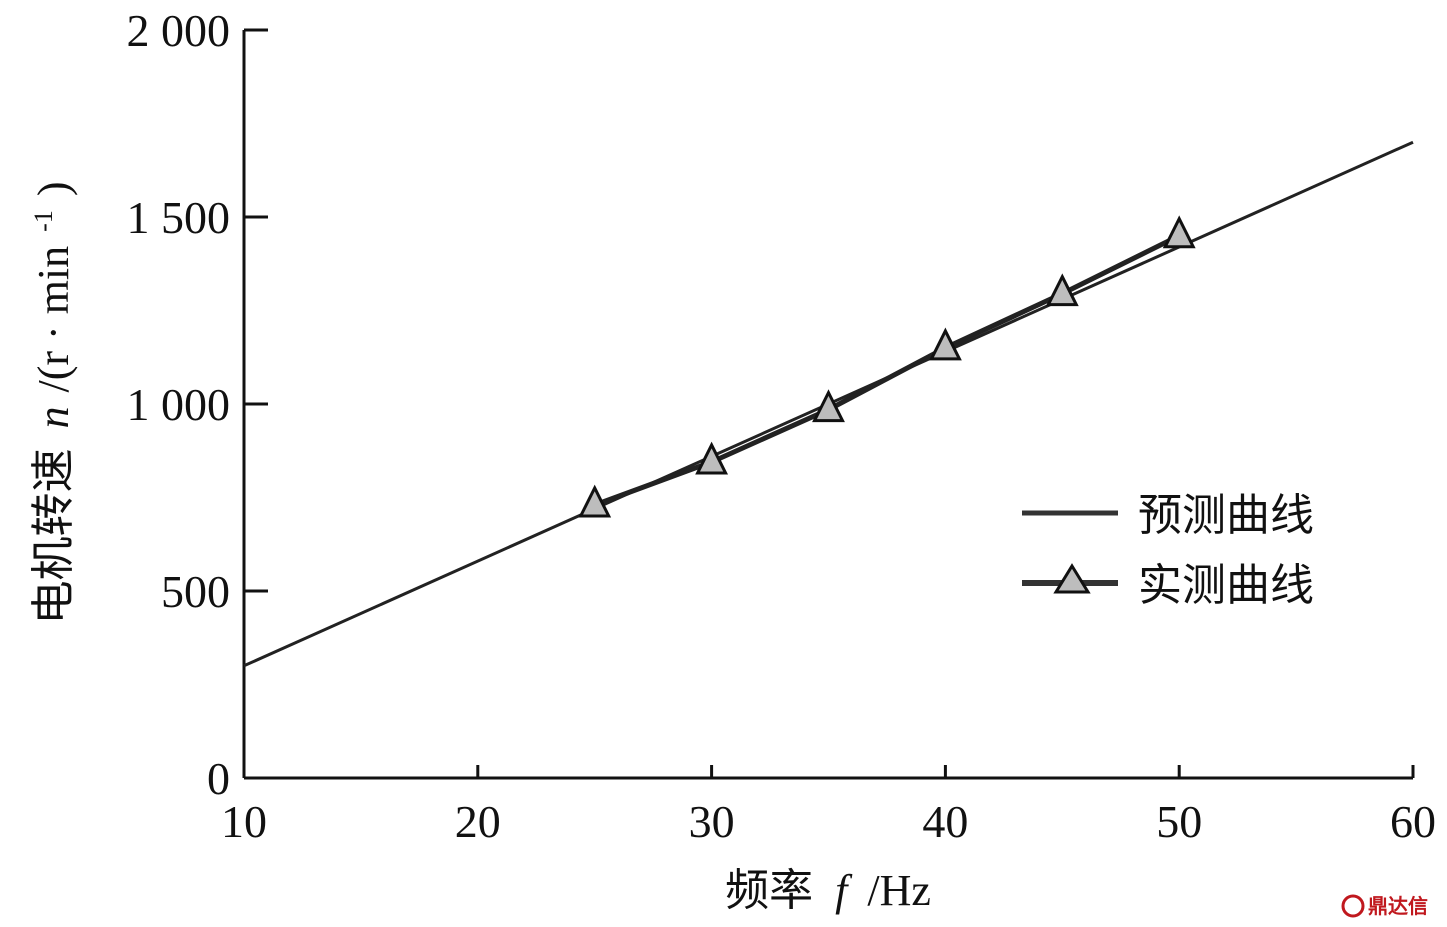 The height and width of the screenshot is (927, 1447). What do you see at coordinates (1353, 906) in the screenshot?
I see `watermark-logo-icon` at bounding box center [1353, 906].